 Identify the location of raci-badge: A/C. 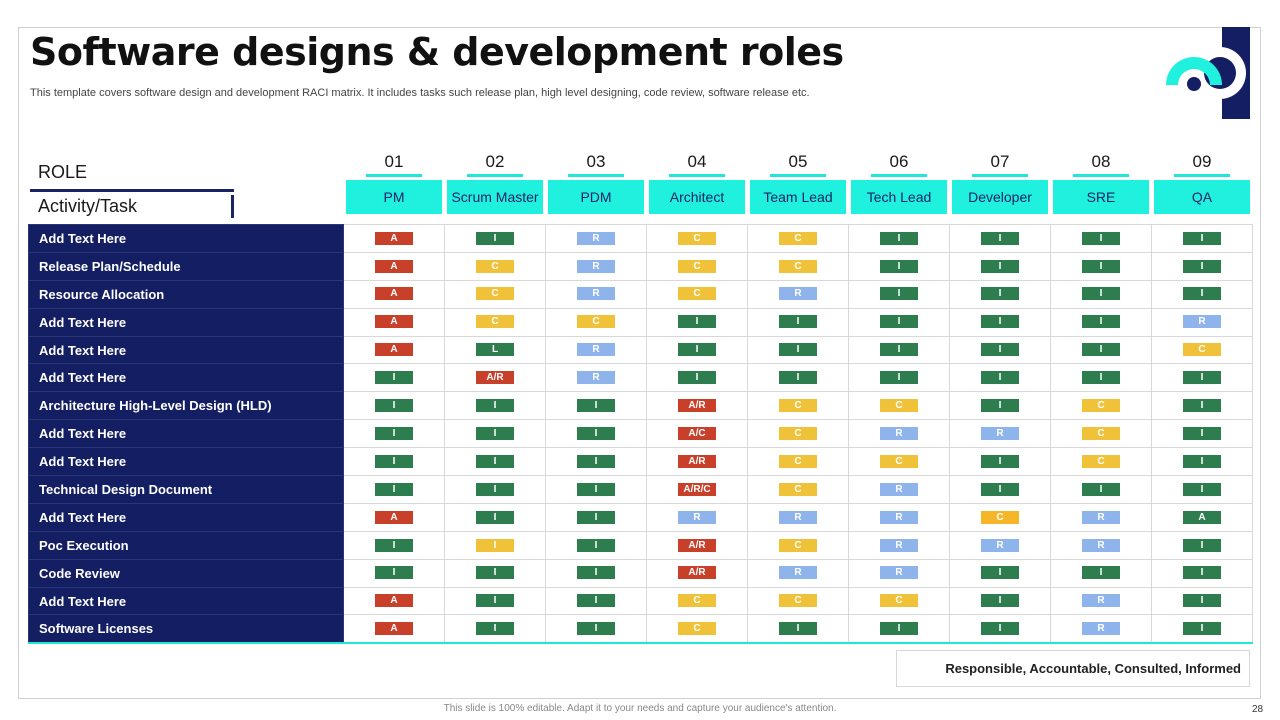
(697, 433).